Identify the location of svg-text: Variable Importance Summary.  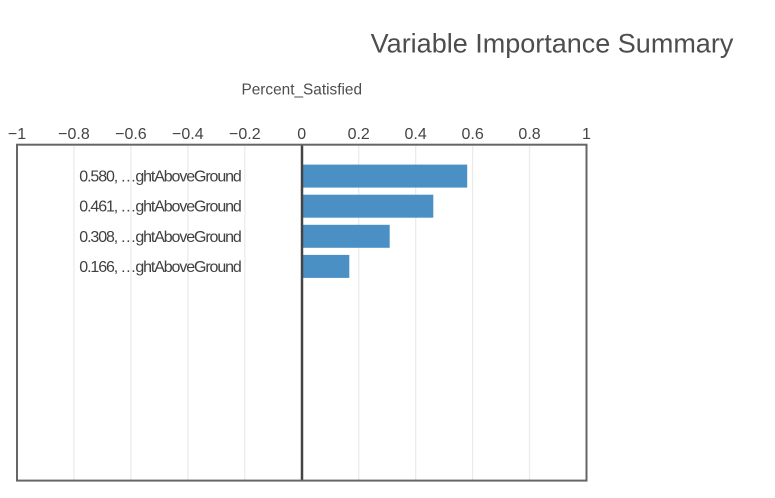
(552, 44).